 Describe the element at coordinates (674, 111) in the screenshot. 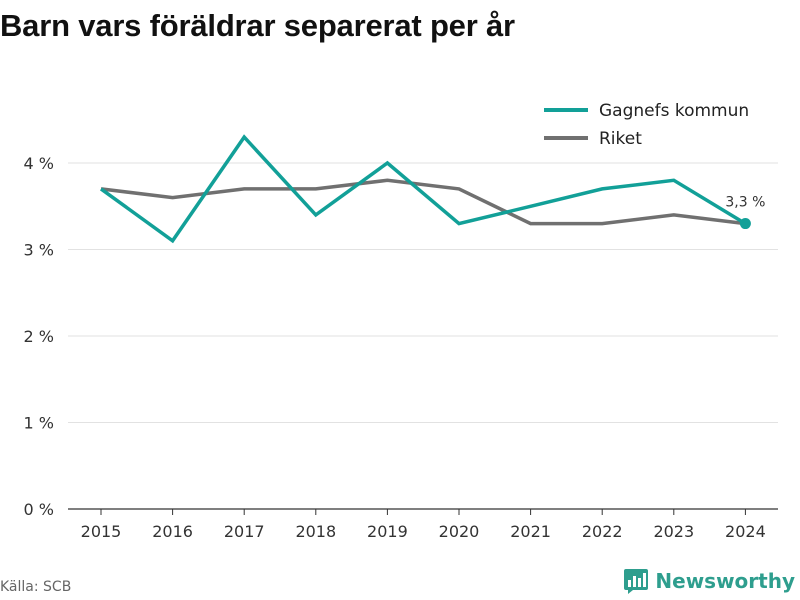

I see `legend-label: Gagnefs kommun` at that location.